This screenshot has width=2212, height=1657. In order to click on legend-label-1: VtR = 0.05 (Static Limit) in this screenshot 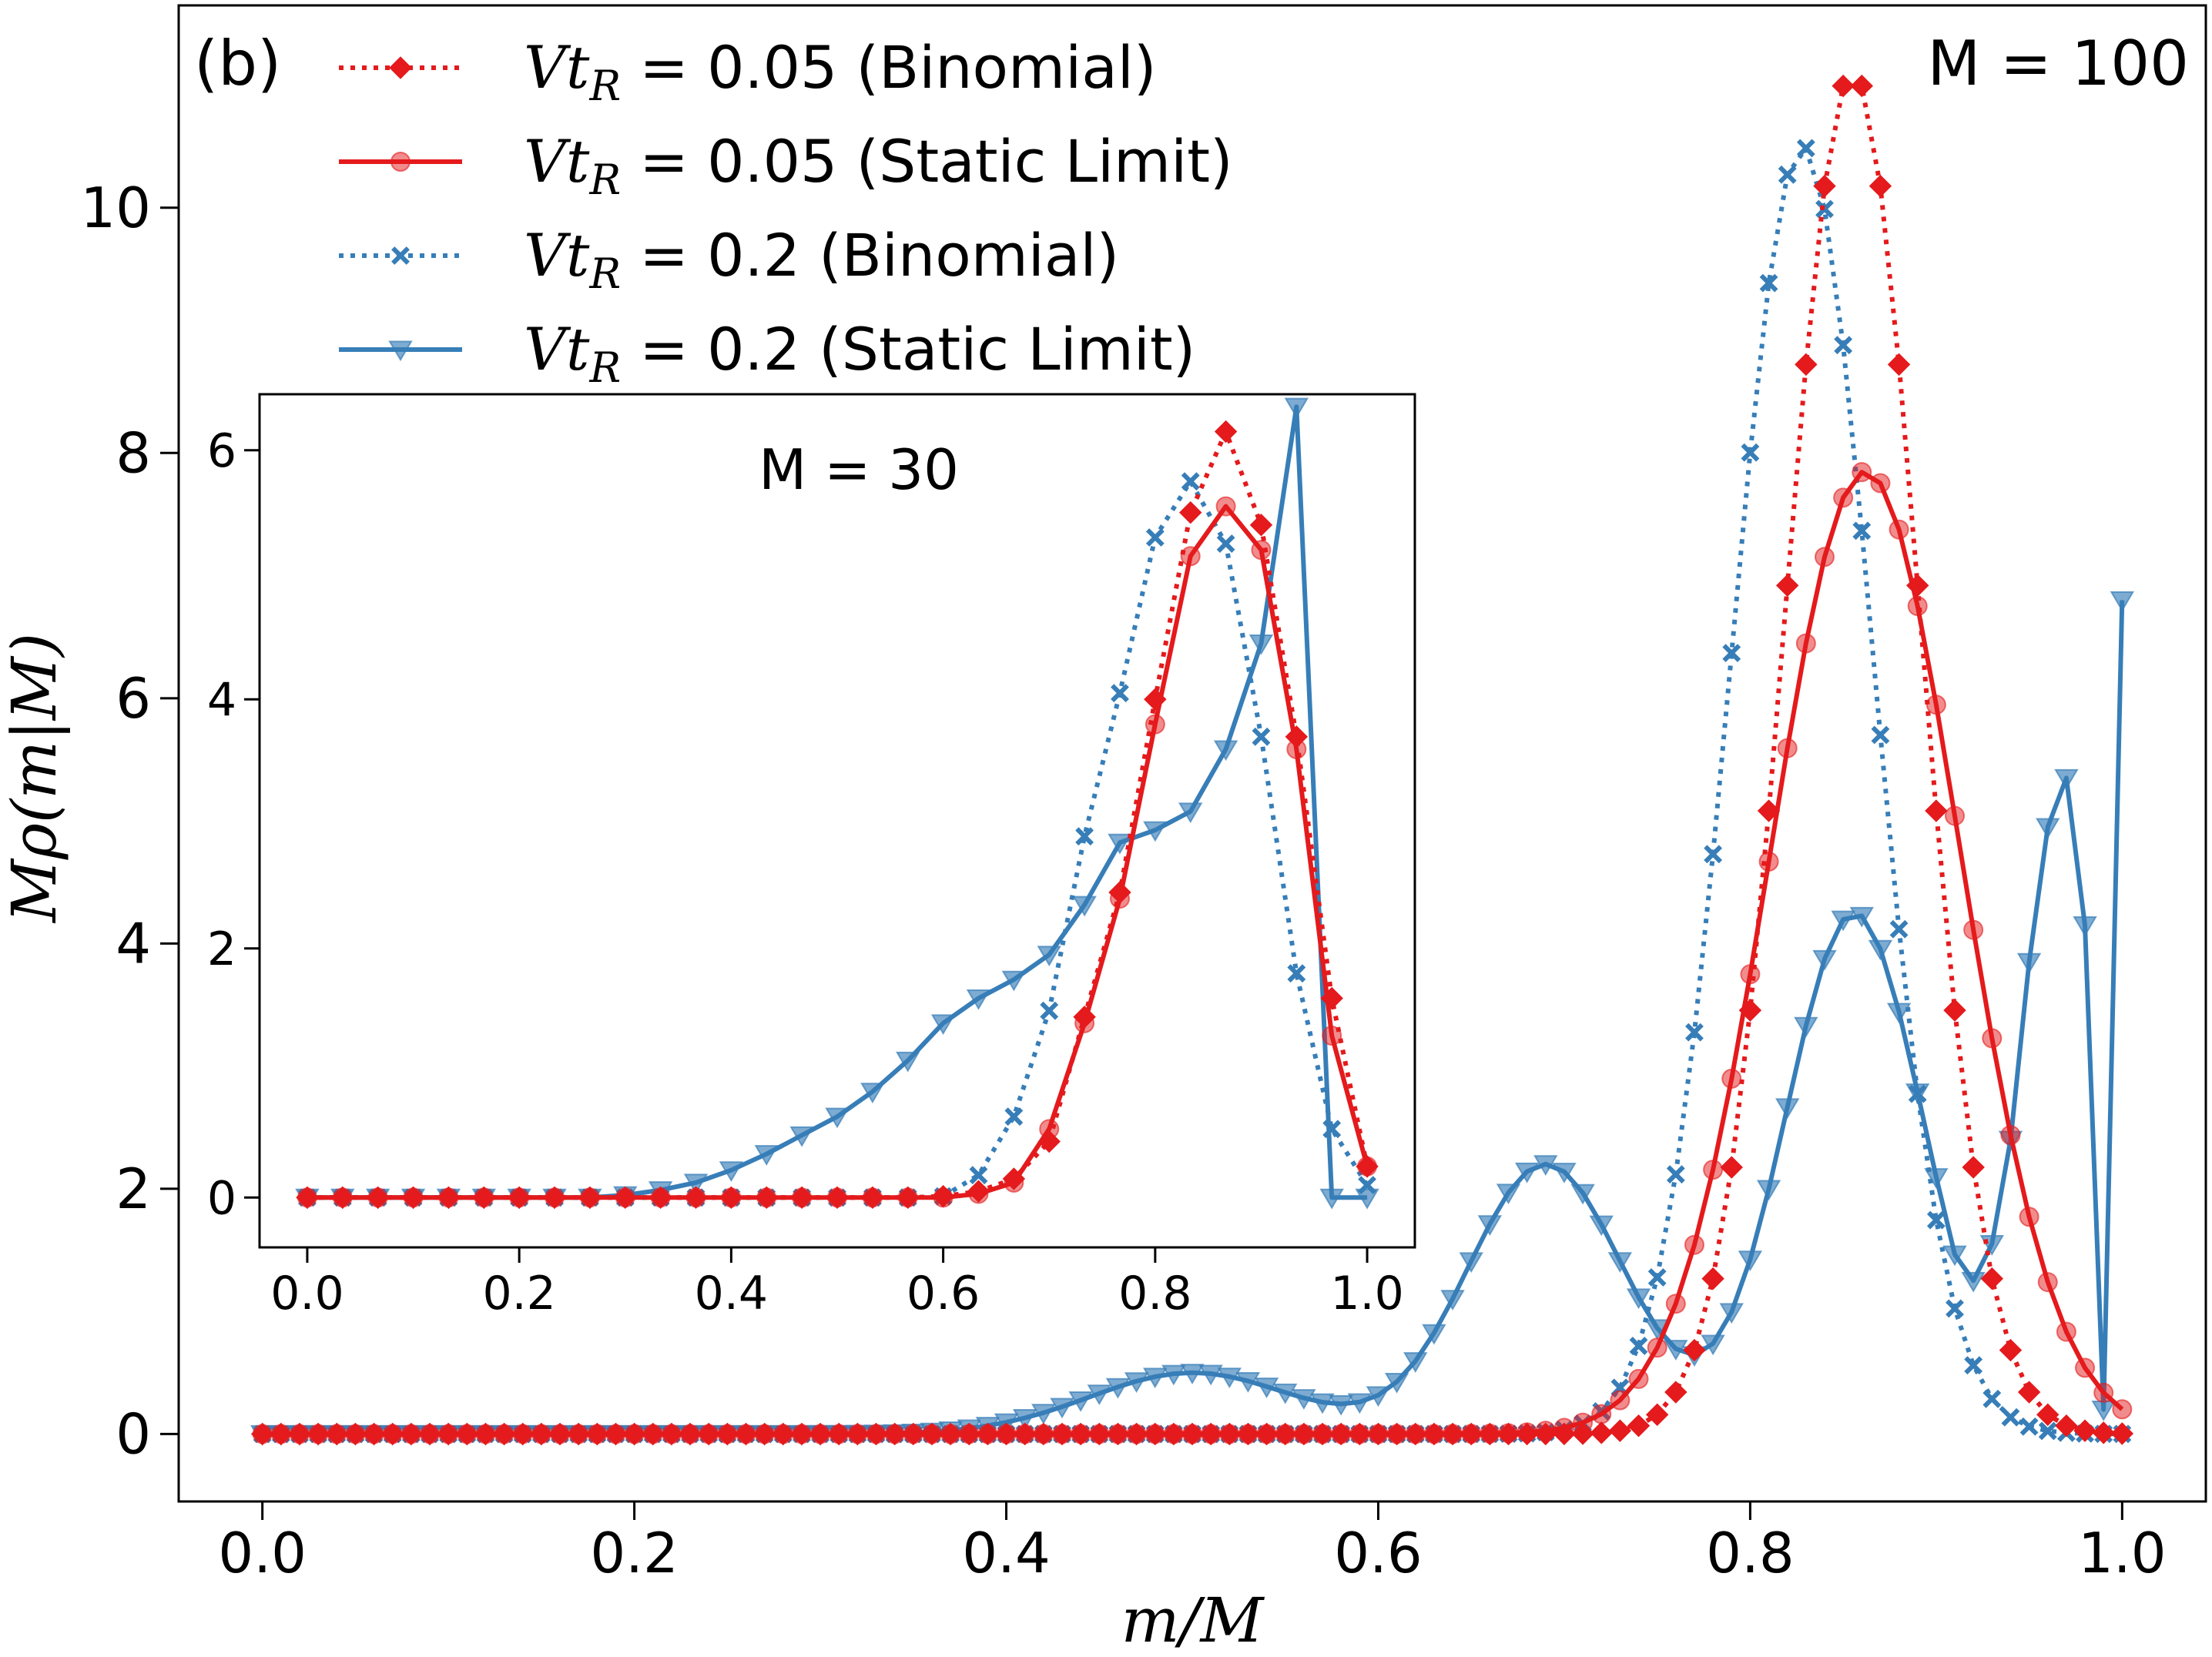, I will do `click(878, 166)`.